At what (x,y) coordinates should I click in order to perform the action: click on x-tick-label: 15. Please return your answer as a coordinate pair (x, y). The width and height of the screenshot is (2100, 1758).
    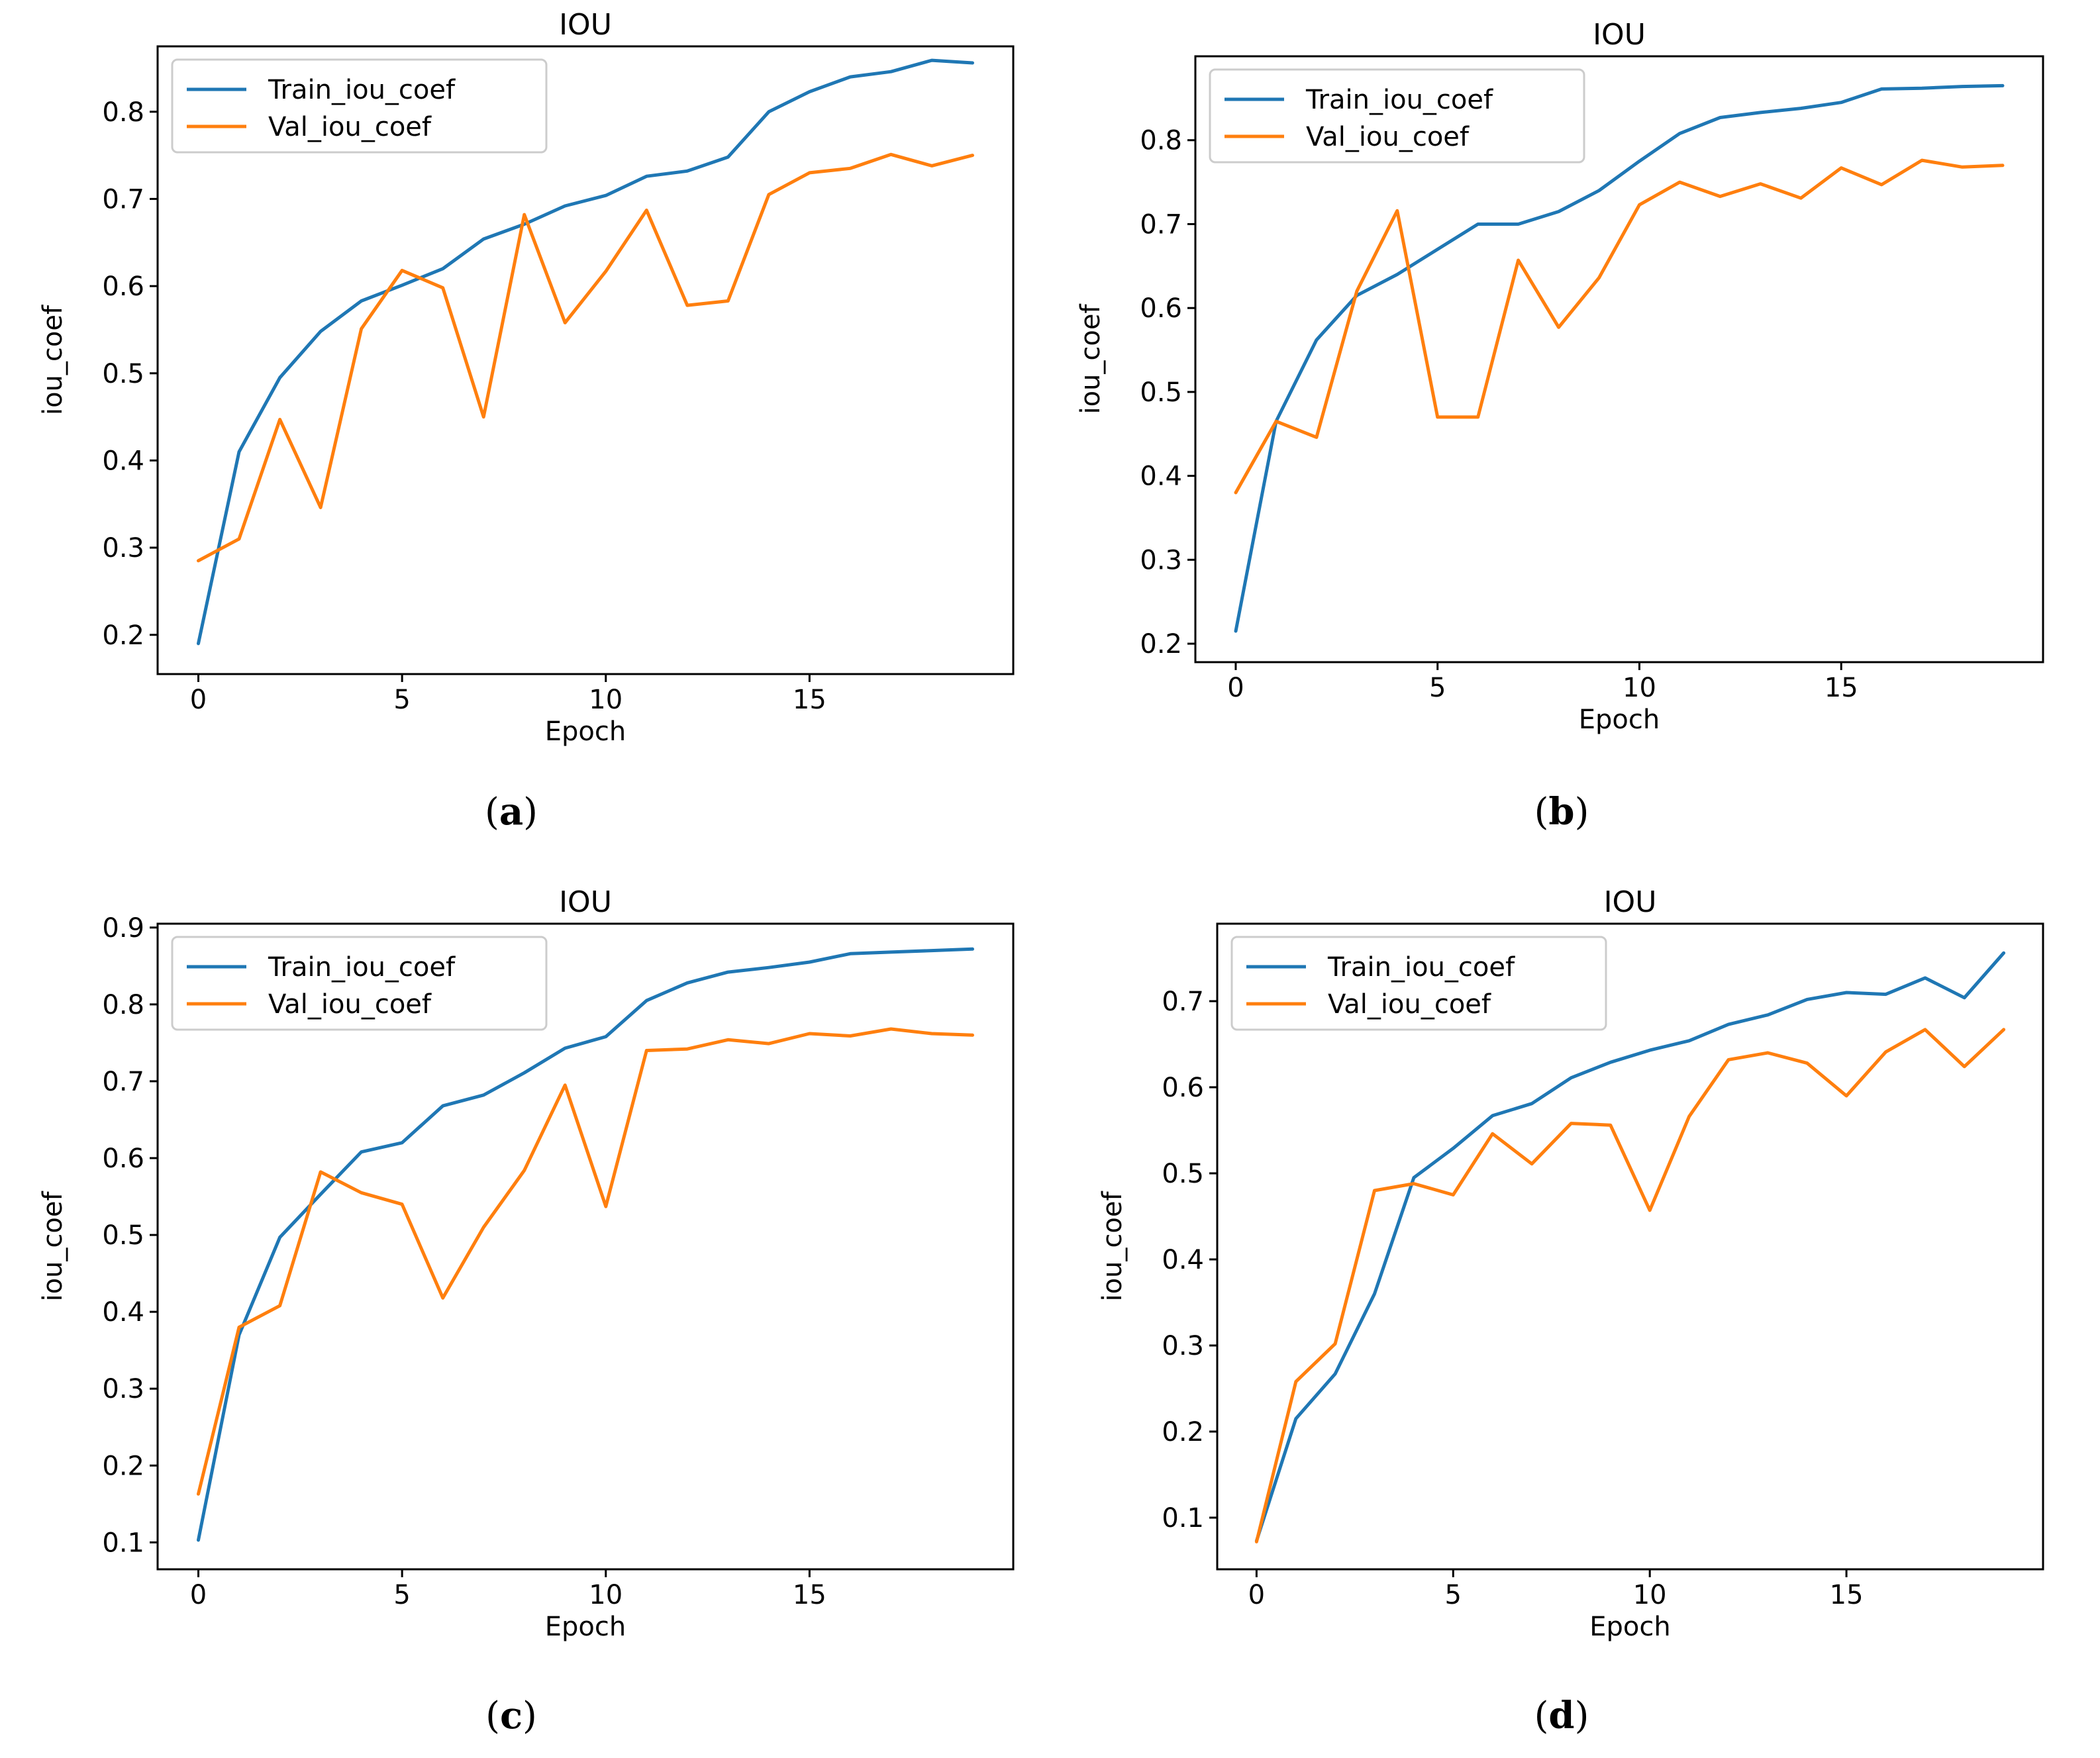
    Looking at the image, I should click on (1842, 688).